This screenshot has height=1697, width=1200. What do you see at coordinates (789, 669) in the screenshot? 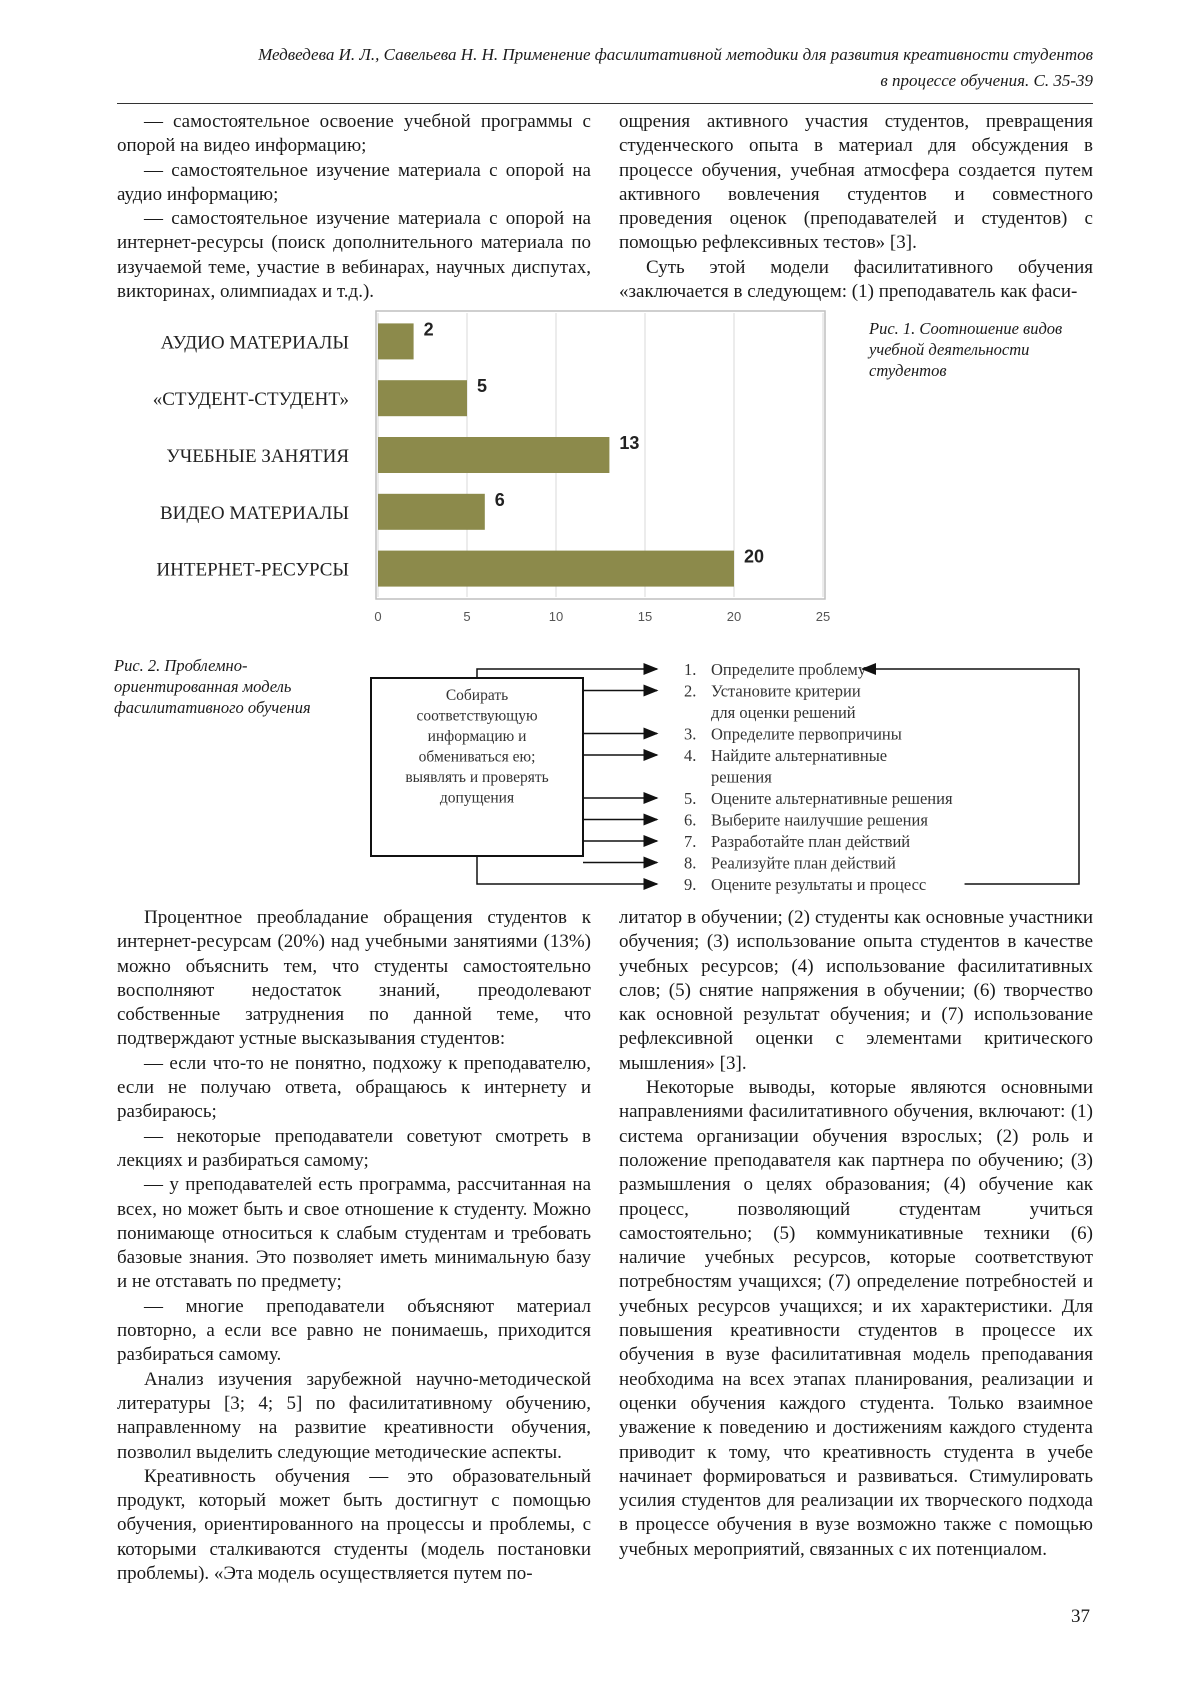
I see `step-text: Определите проблему` at bounding box center [789, 669].